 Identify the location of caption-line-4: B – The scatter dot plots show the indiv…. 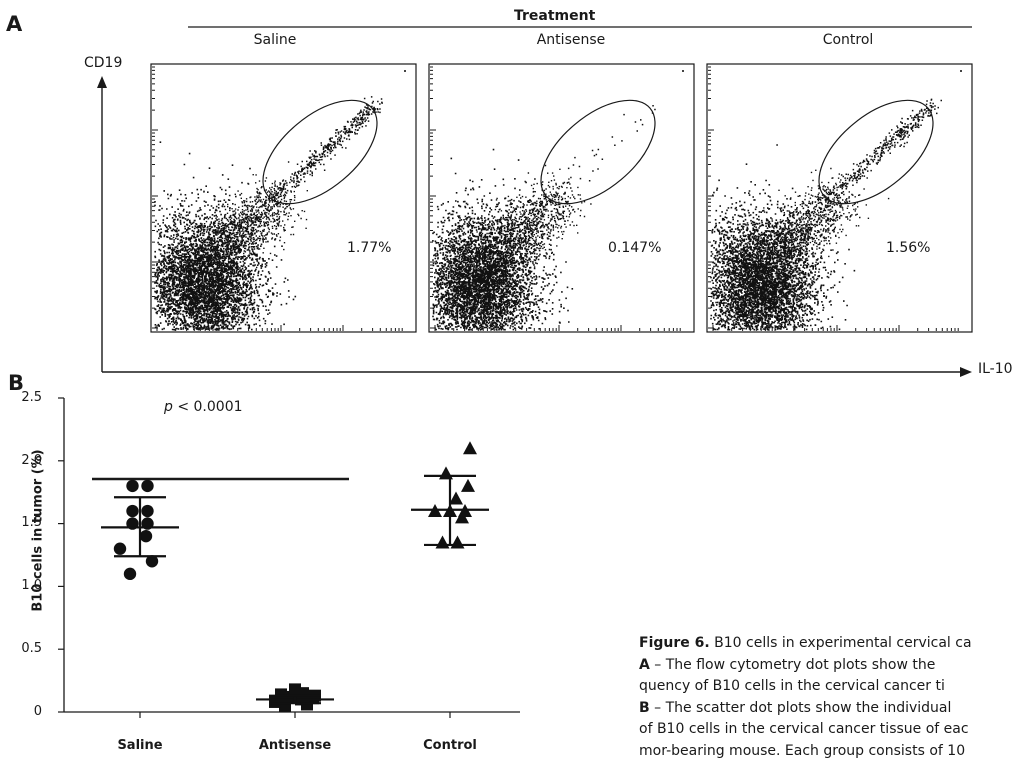
(795, 707).